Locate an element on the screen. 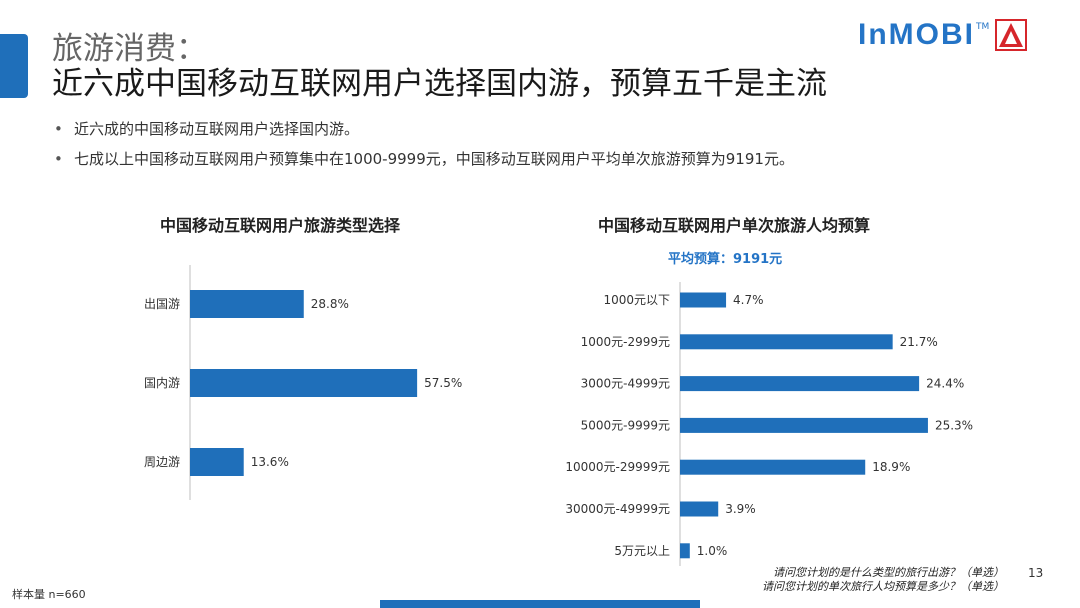 This screenshot has width=1080, height=608. data-label: 18.9% is located at coordinates (891, 467).